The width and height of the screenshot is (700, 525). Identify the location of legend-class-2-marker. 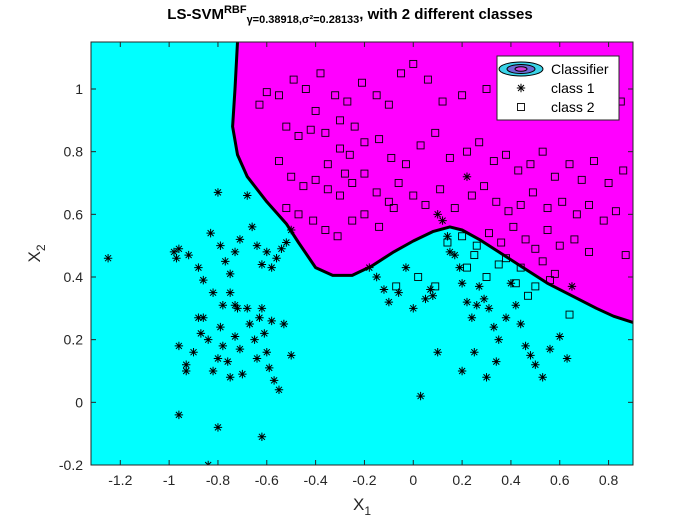
(521, 107).